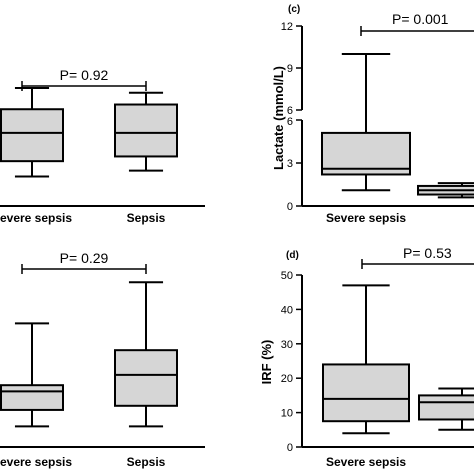  What do you see at coordinates (290, 69) in the screenshot?
I see `y-tick-label: 9` at bounding box center [290, 69].